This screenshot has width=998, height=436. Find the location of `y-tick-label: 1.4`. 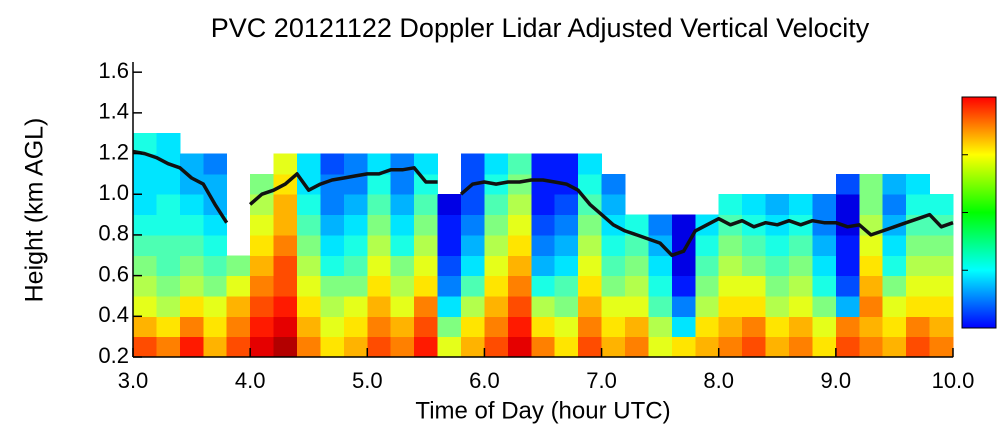

y-tick-label: 1.4 is located at coordinates (113, 111).